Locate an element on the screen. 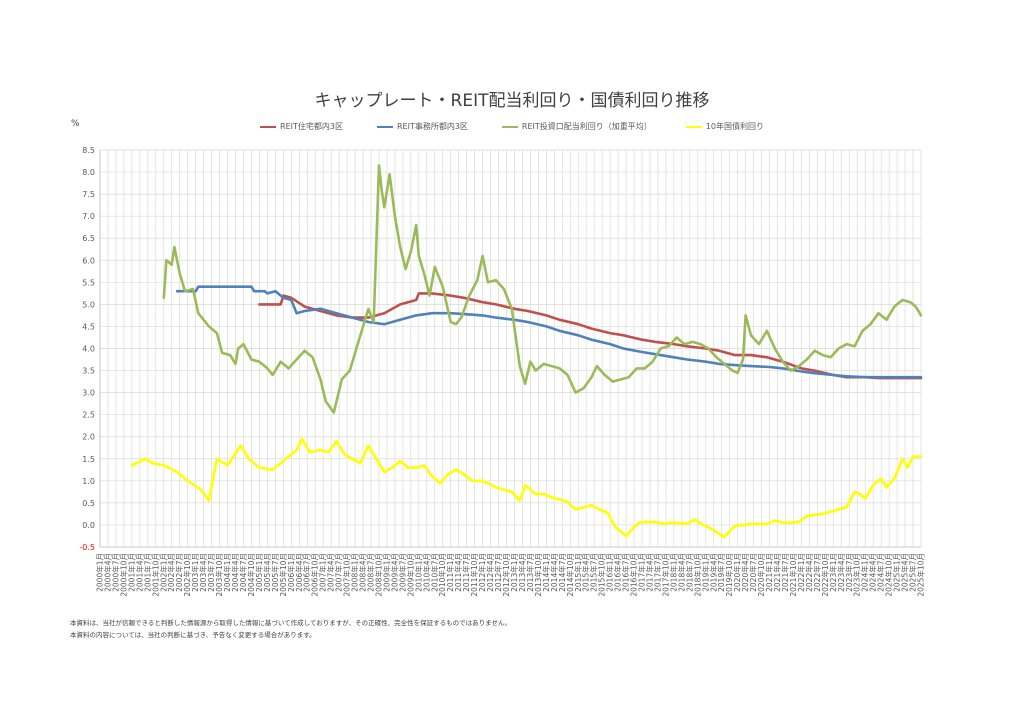  x-tick-label: 2006年7月 is located at coordinates (307, 572).